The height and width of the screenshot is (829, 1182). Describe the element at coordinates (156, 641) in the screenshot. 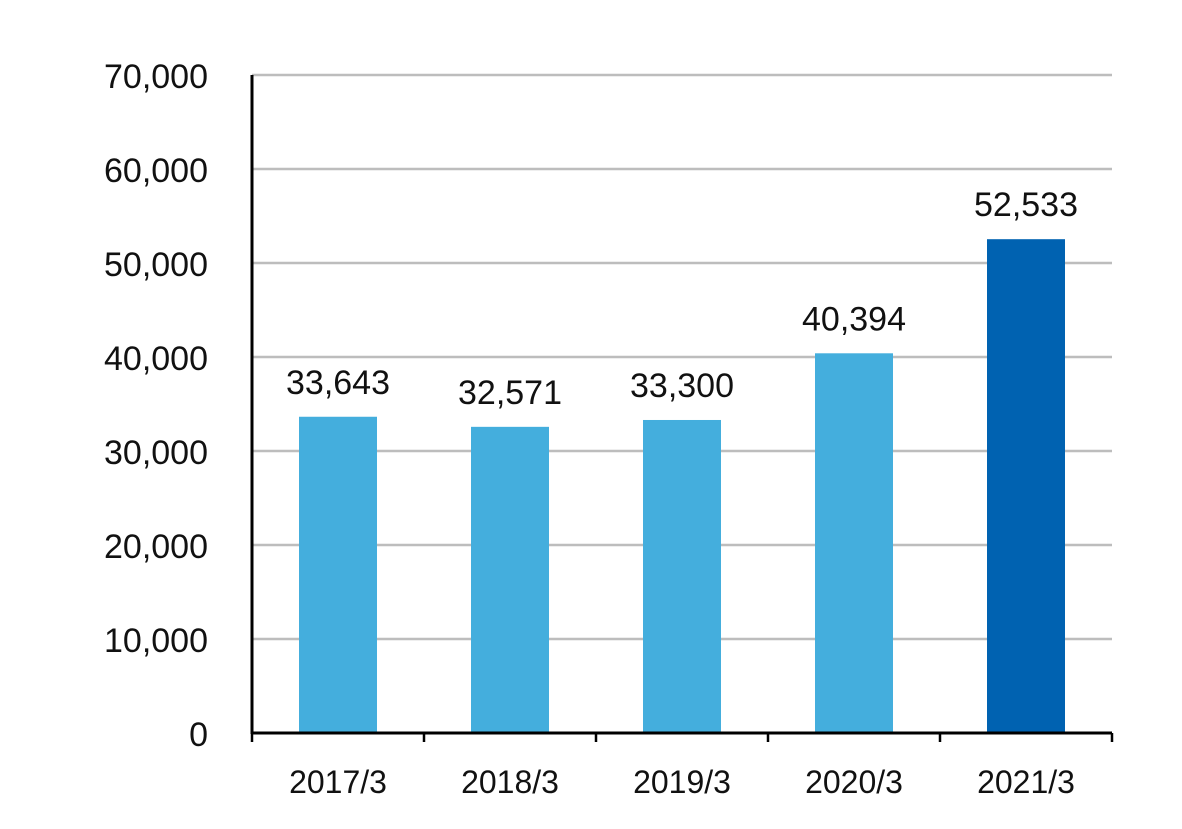

I see `y-tick-label: 10,000` at that location.